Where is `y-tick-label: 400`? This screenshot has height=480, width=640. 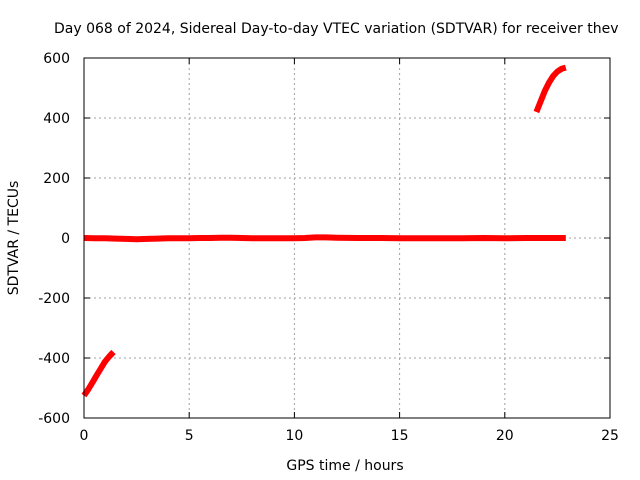 y-tick-label: 400 is located at coordinates (56, 119).